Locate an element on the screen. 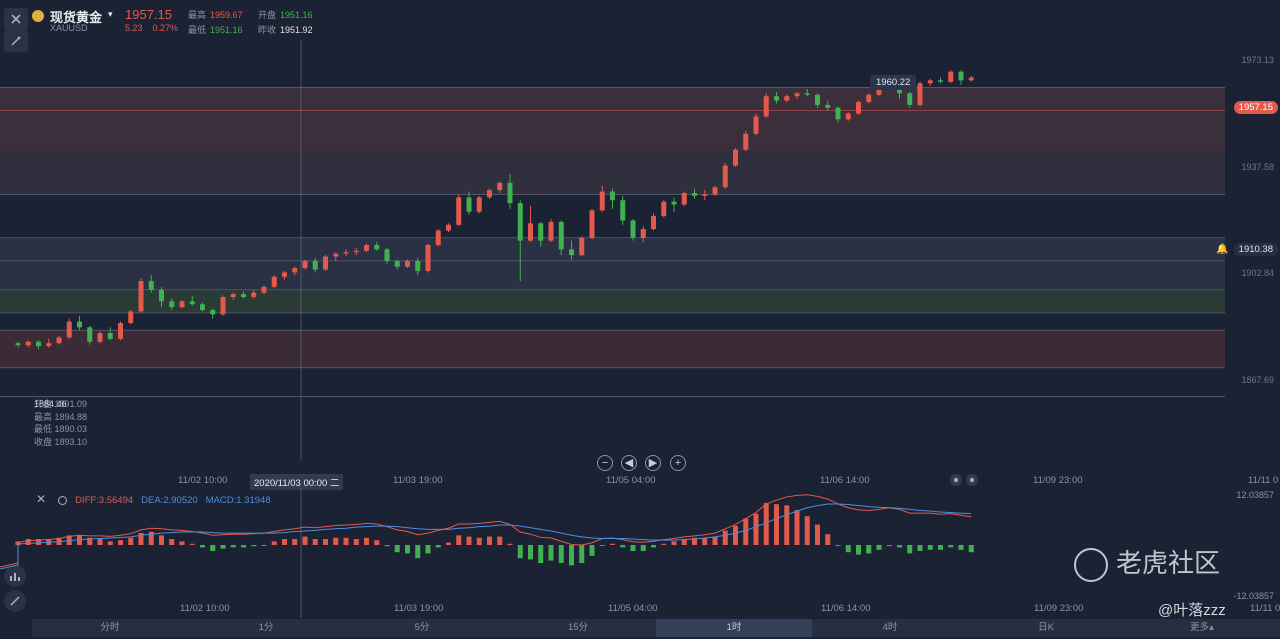 This screenshot has height=639, width=1280. zoom-in-button: + is located at coordinates (678, 463).